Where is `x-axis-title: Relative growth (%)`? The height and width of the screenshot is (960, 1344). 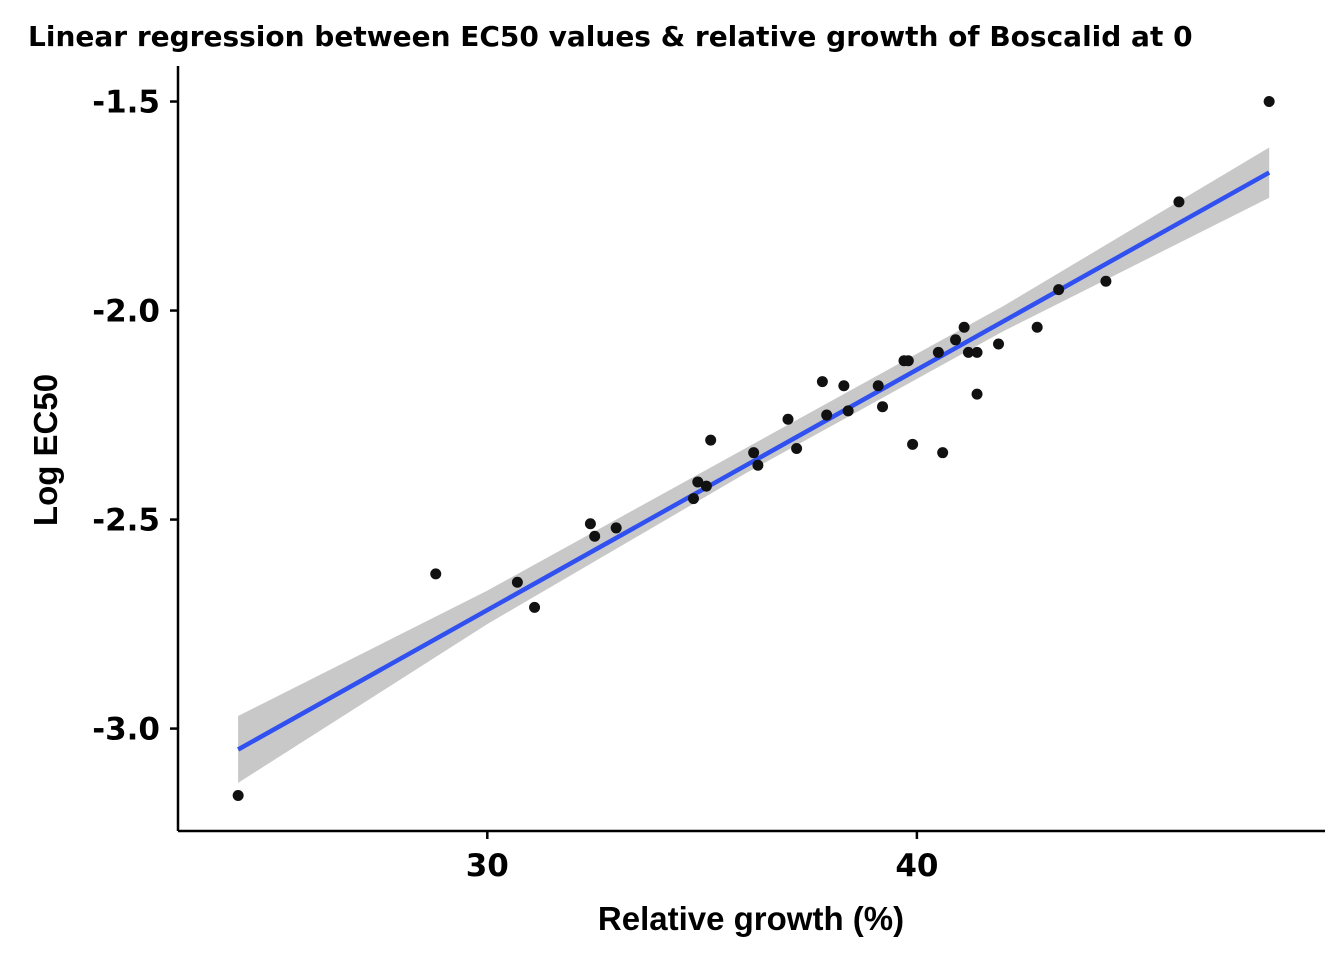
x-axis-title: Relative growth (%) is located at coordinates (751, 918).